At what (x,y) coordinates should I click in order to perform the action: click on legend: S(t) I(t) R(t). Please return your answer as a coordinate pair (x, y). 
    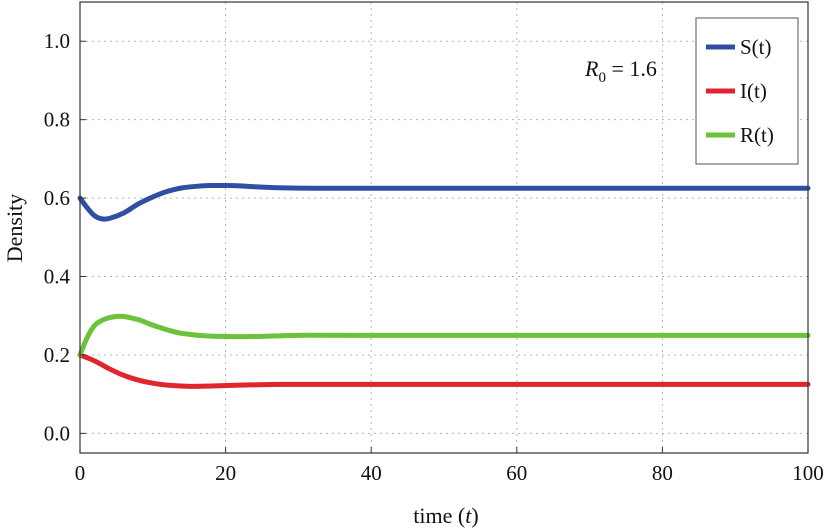
    Looking at the image, I should click on (747, 91).